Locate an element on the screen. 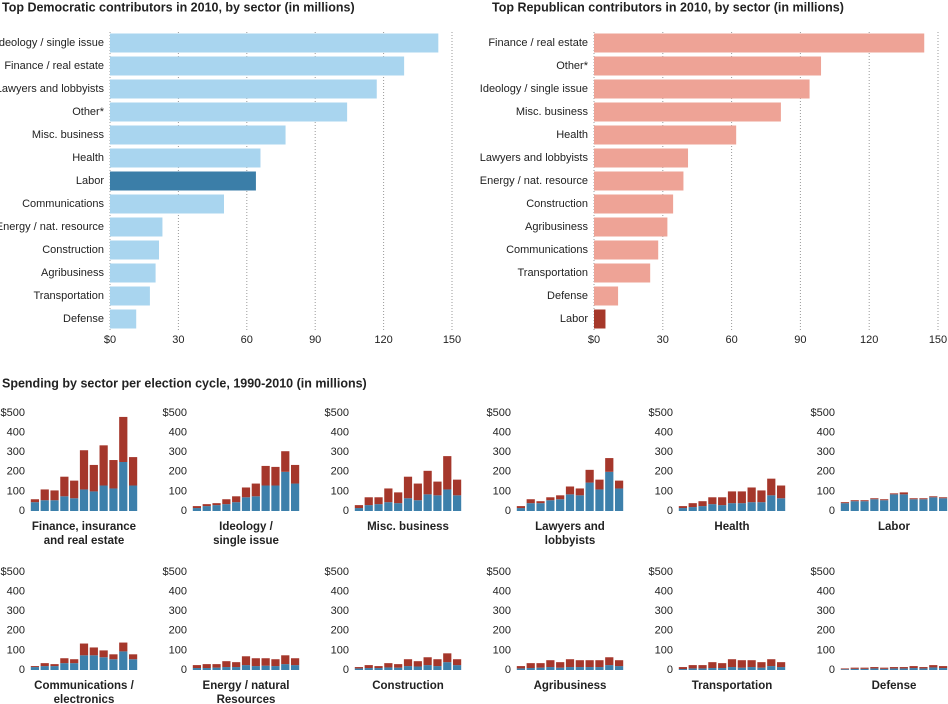 The height and width of the screenshot is (704, 948). small-chart-title: Communications / is located at coordinates (84, 686).